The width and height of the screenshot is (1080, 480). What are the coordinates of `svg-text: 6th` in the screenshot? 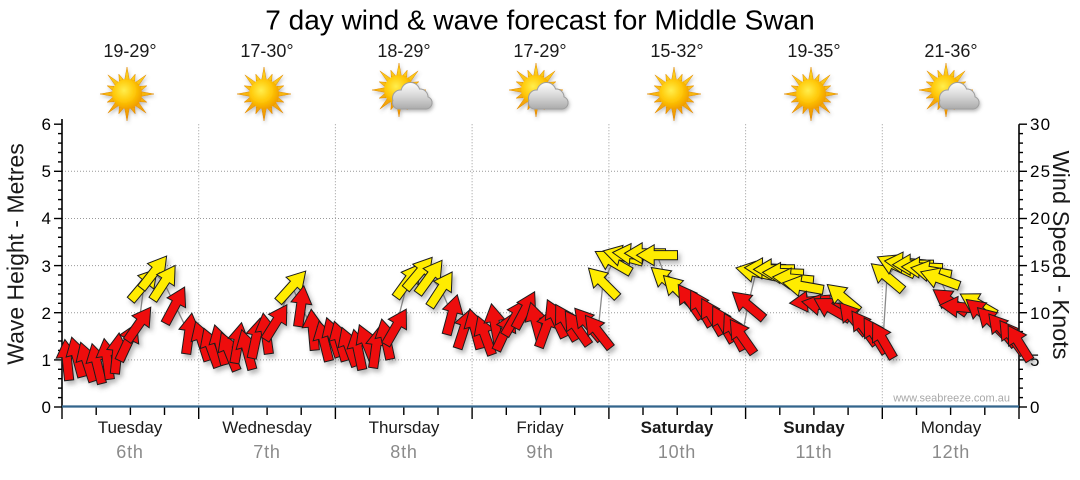 It's located at (129, 452).